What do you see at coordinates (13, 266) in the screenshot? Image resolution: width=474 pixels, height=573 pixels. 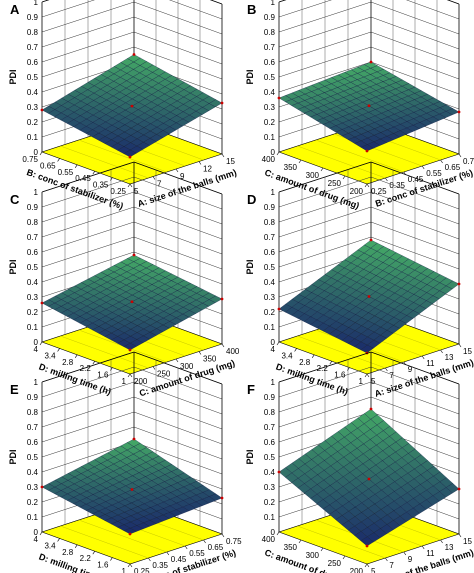 I see `z-axis-label: PDI` at bounding box center [13, 266].